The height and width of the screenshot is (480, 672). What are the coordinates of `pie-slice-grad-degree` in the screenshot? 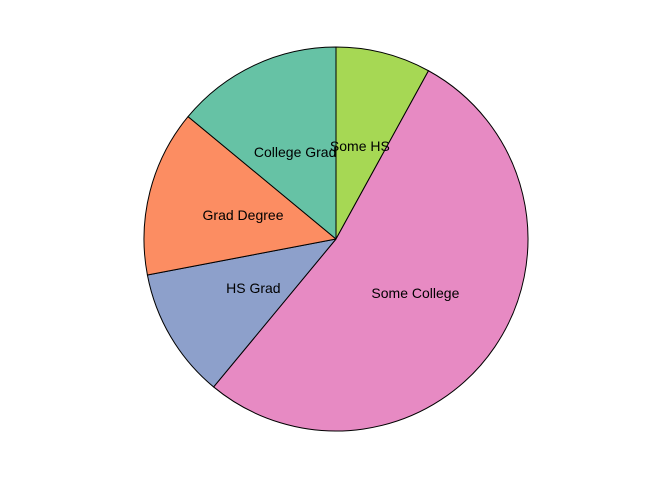 It's located at (240, 196).